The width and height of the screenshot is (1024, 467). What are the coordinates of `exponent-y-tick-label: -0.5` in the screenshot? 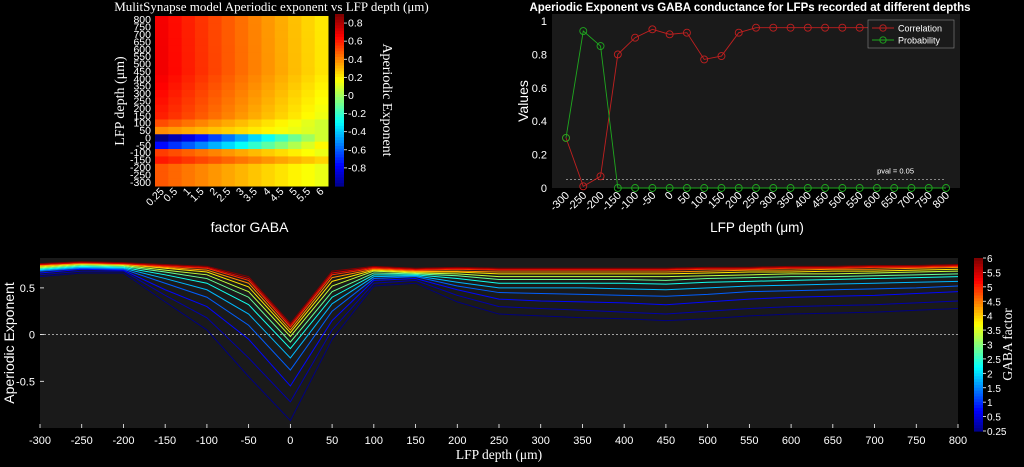 It's located at (25, 382).